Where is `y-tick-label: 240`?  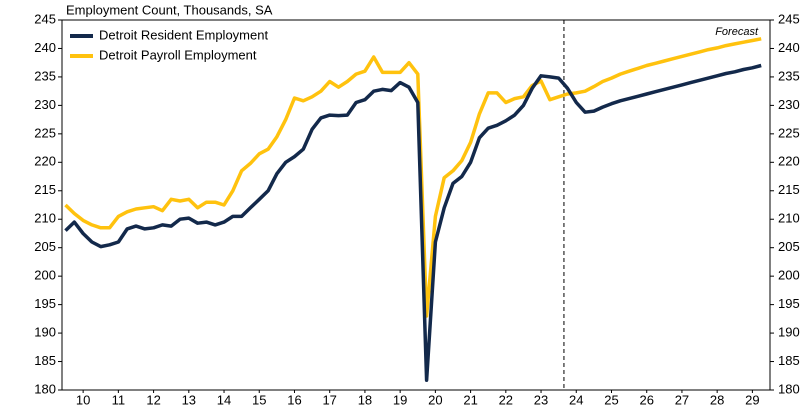 y-tick-label: 240 is located at coordinates (45, 47).